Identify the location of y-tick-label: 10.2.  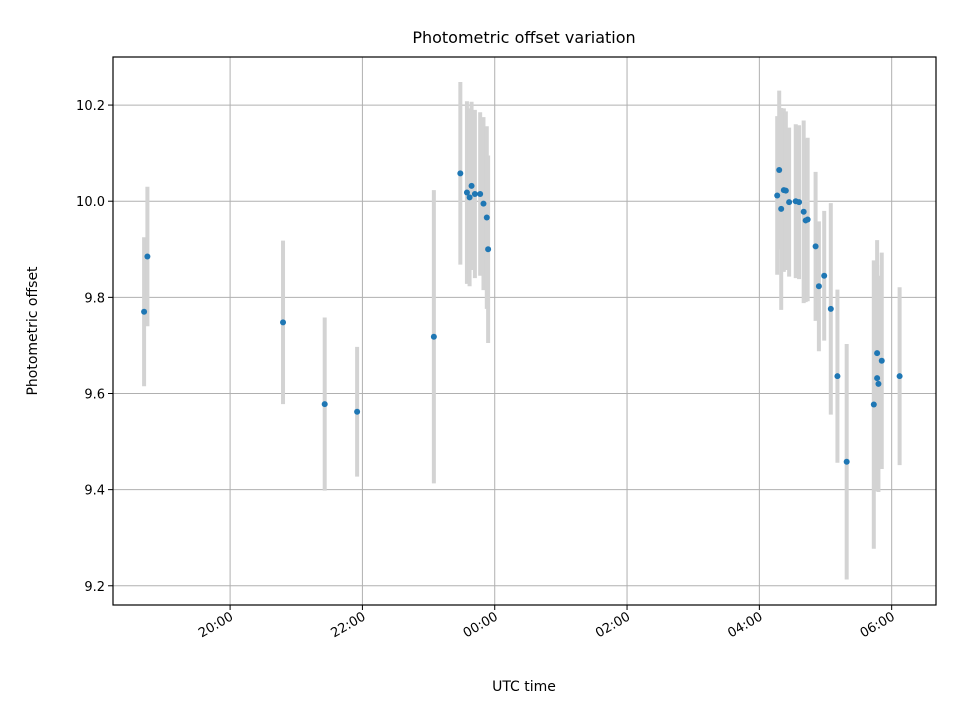
(90, 106).